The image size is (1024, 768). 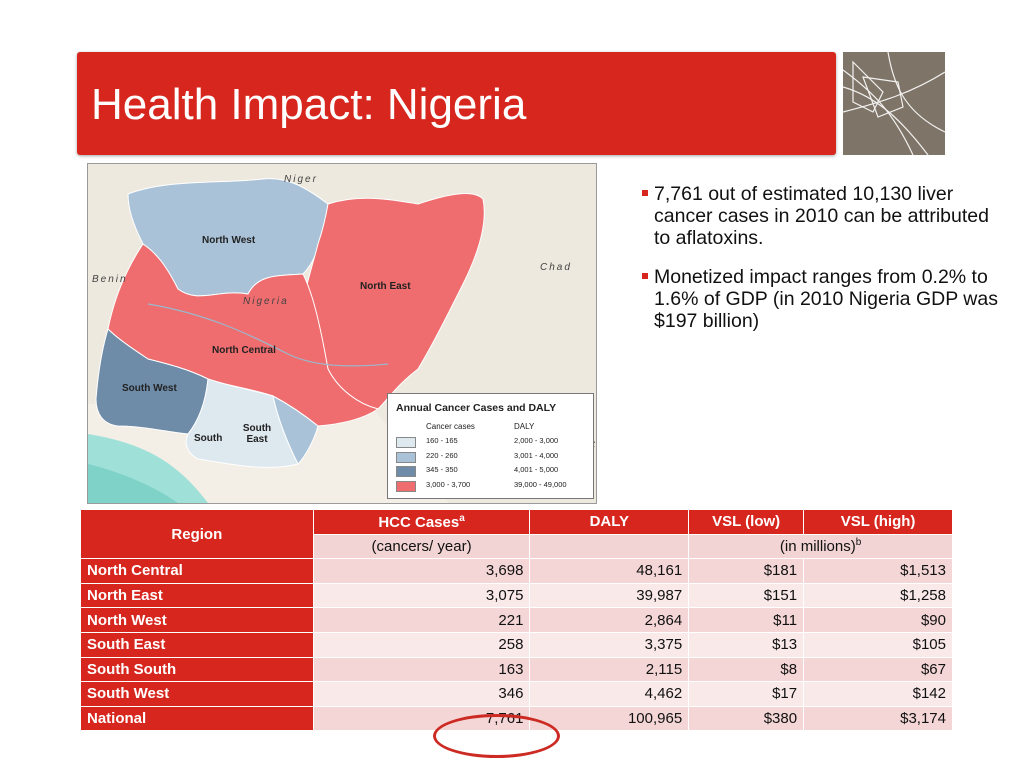 I want to click on header-daly: DALY, so click(x=609, y=522).